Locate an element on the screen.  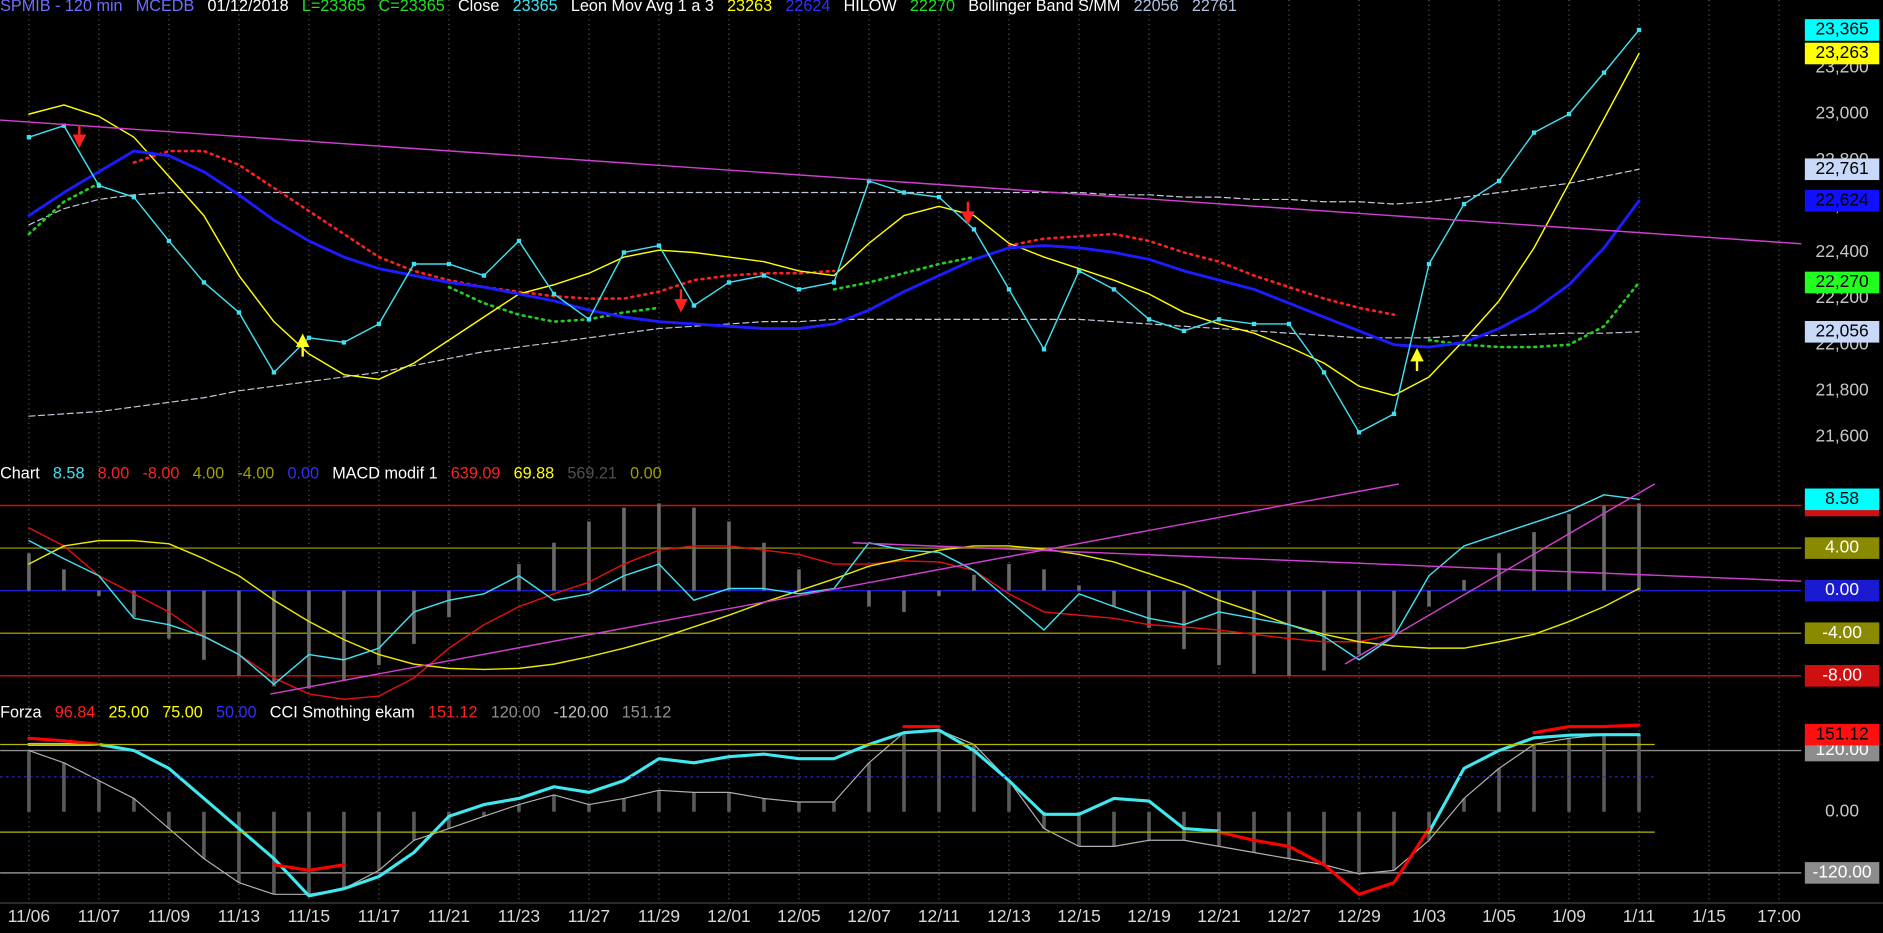
header-item: 22624 is located at coordinates (807, 7).